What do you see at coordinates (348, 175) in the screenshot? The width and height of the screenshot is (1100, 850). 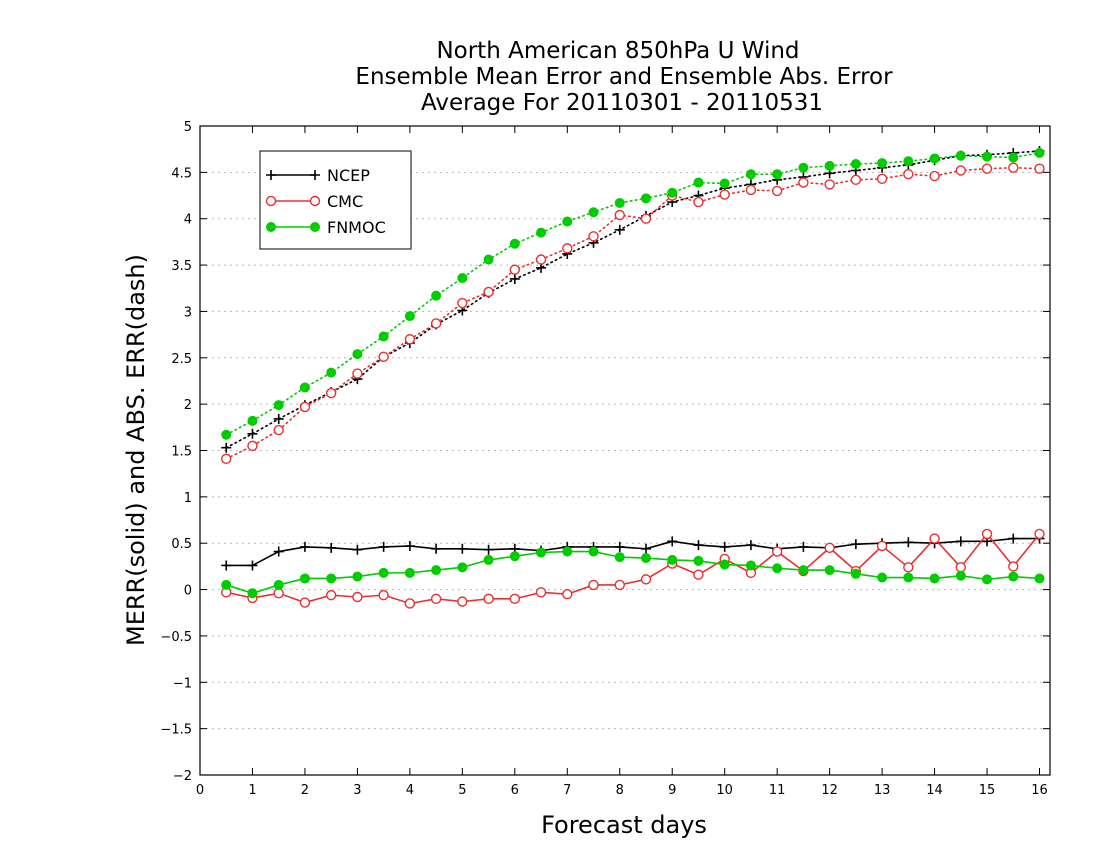 I see `legend-label: NCEP` at bounding box center [348, 175].